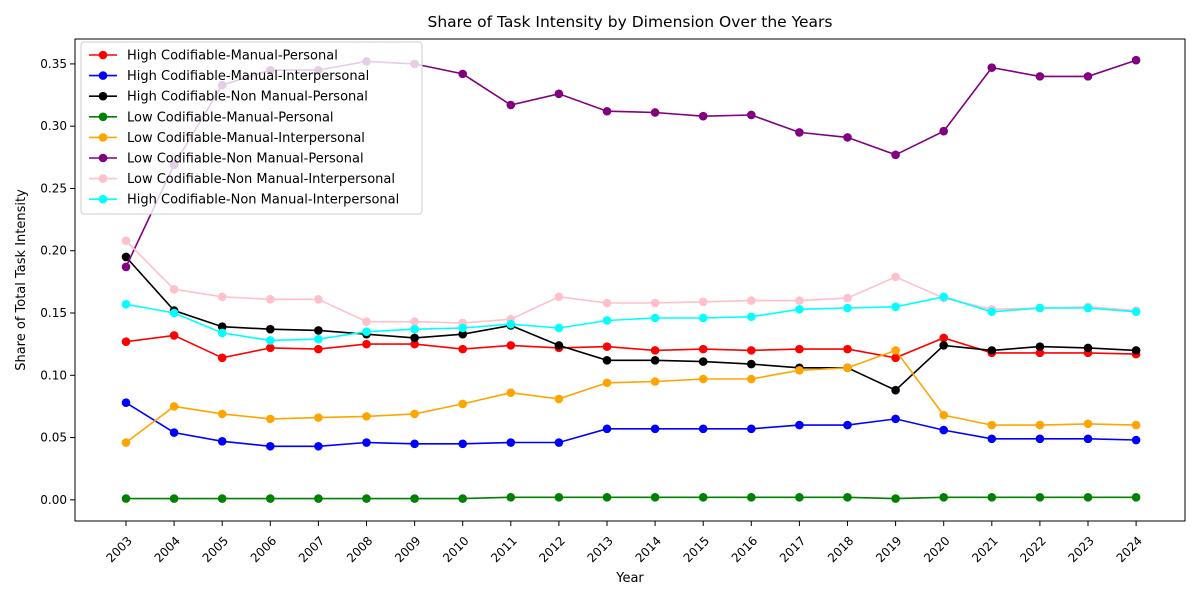 The width and height of the screenshot is (1200, 600). Describe the element at coordinates (53, 126) in the screenshot. I see `y-tick-label: 0.30` at that location.